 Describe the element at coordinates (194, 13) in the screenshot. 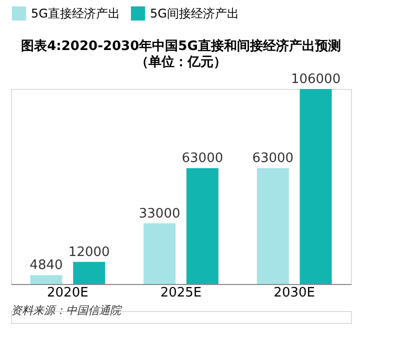

I see `legend-label: 5G间接经济产出` at that location.